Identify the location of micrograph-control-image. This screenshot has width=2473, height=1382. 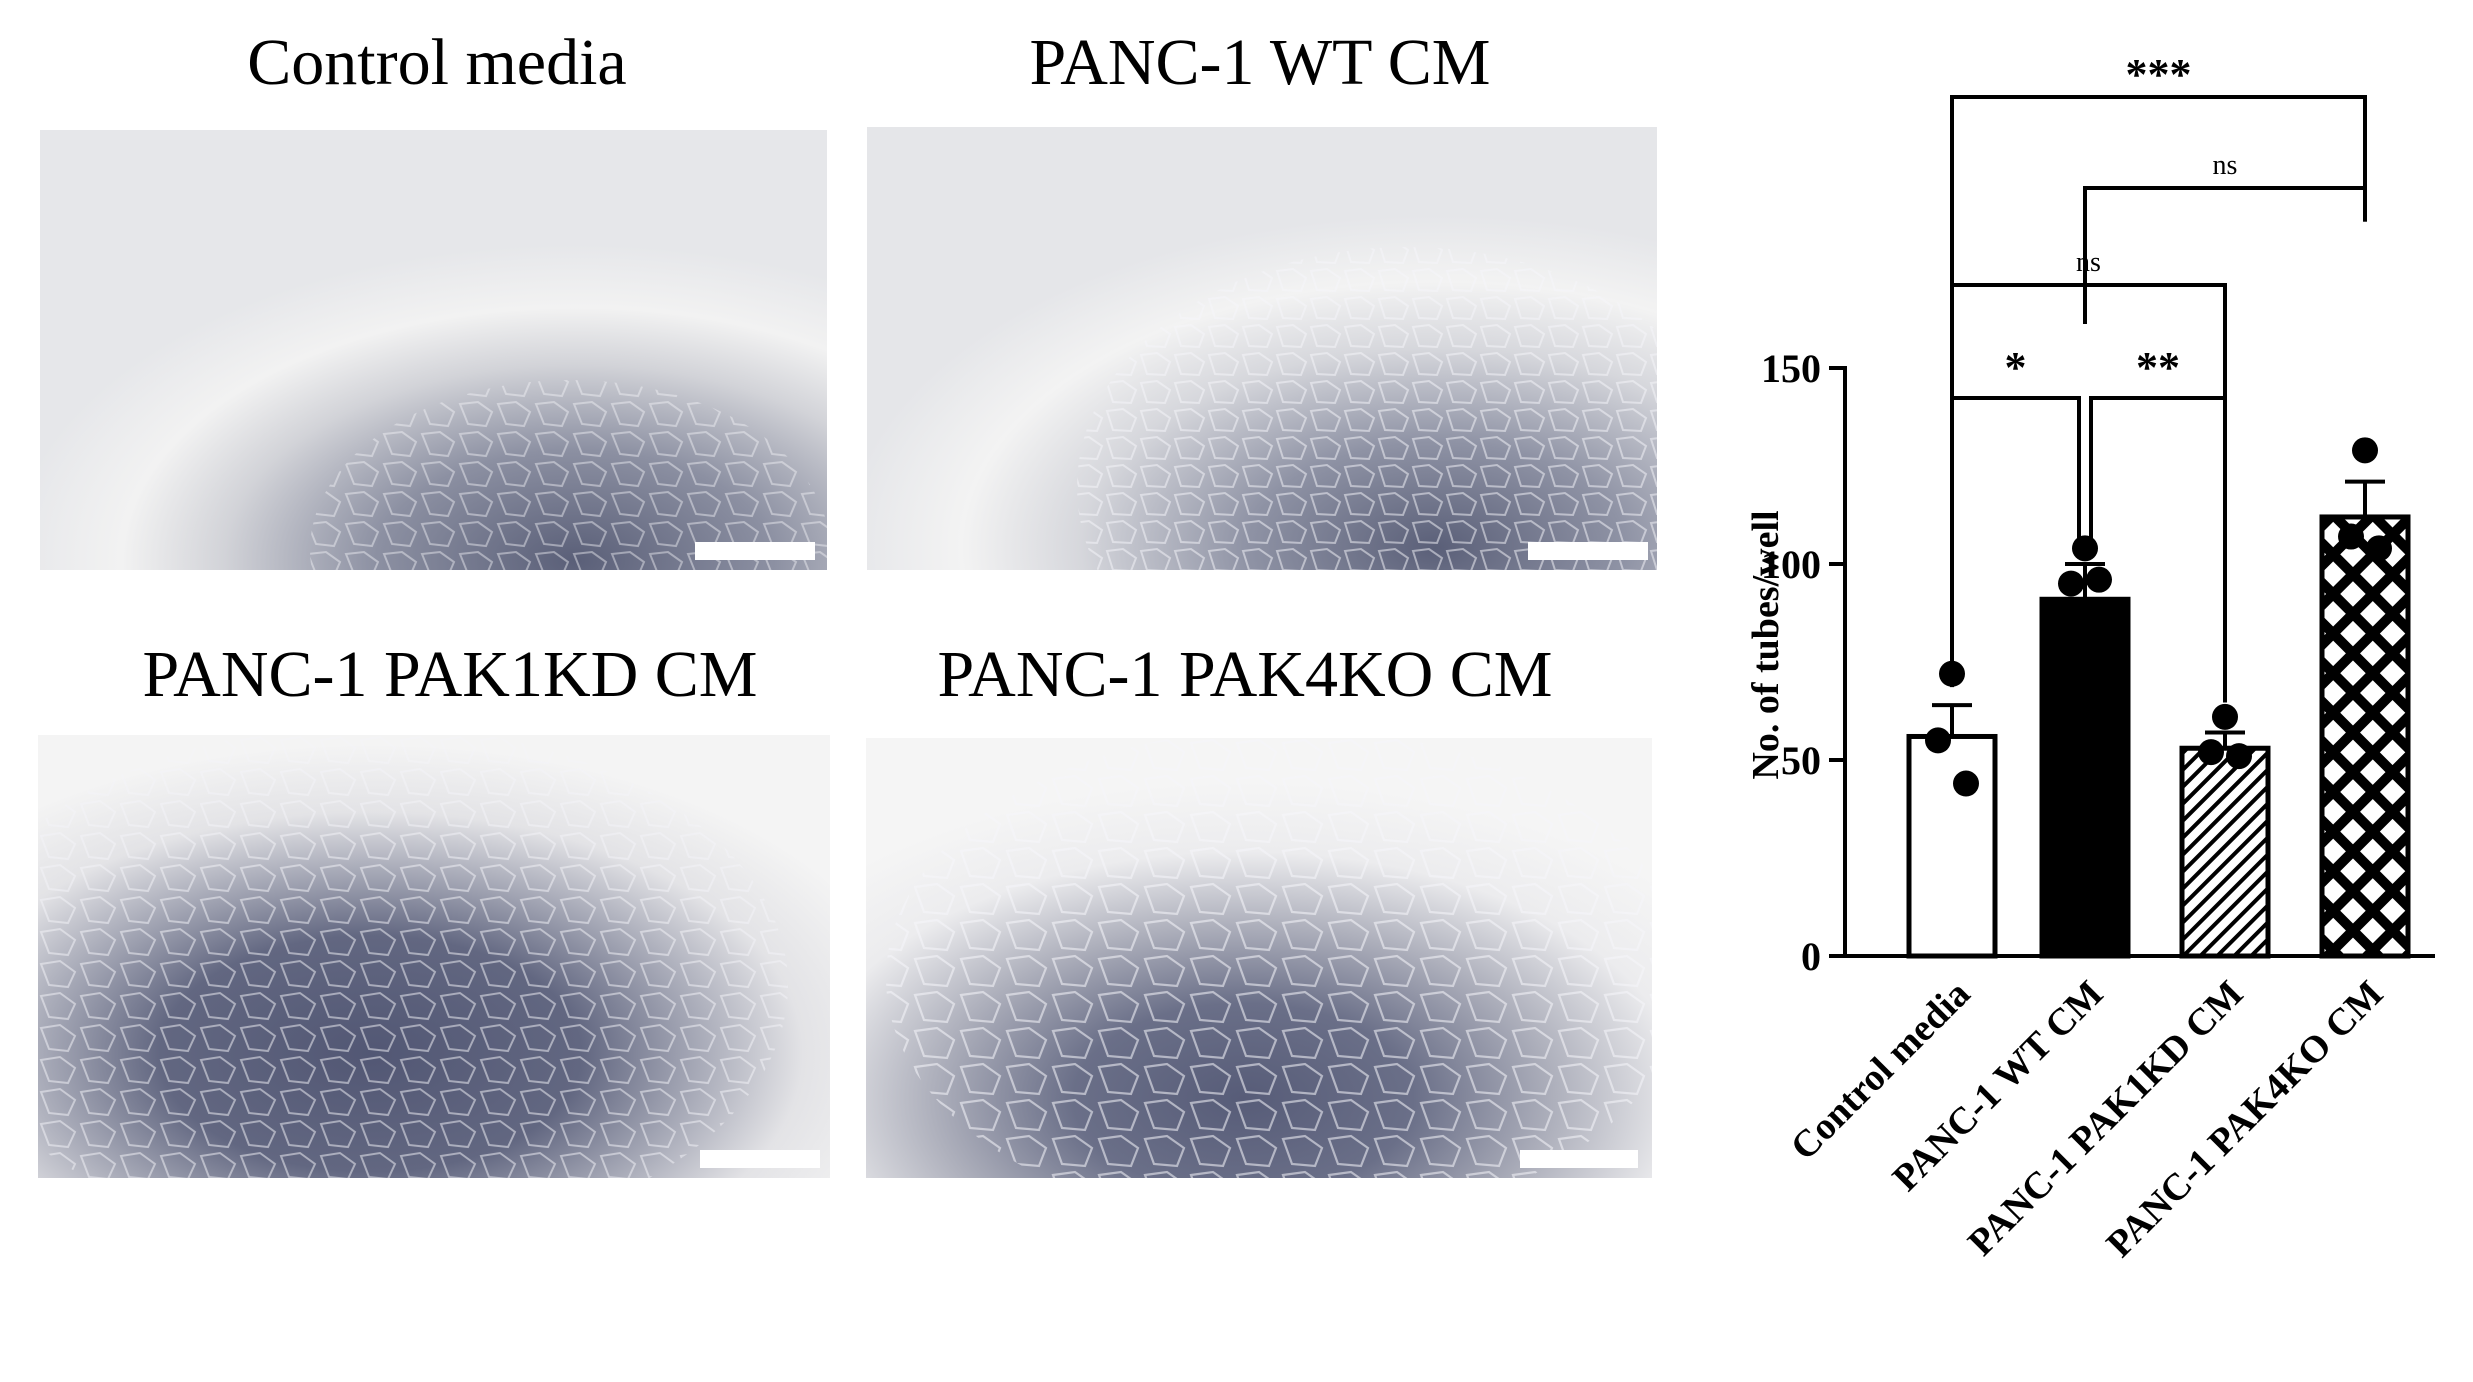
(433, 350).